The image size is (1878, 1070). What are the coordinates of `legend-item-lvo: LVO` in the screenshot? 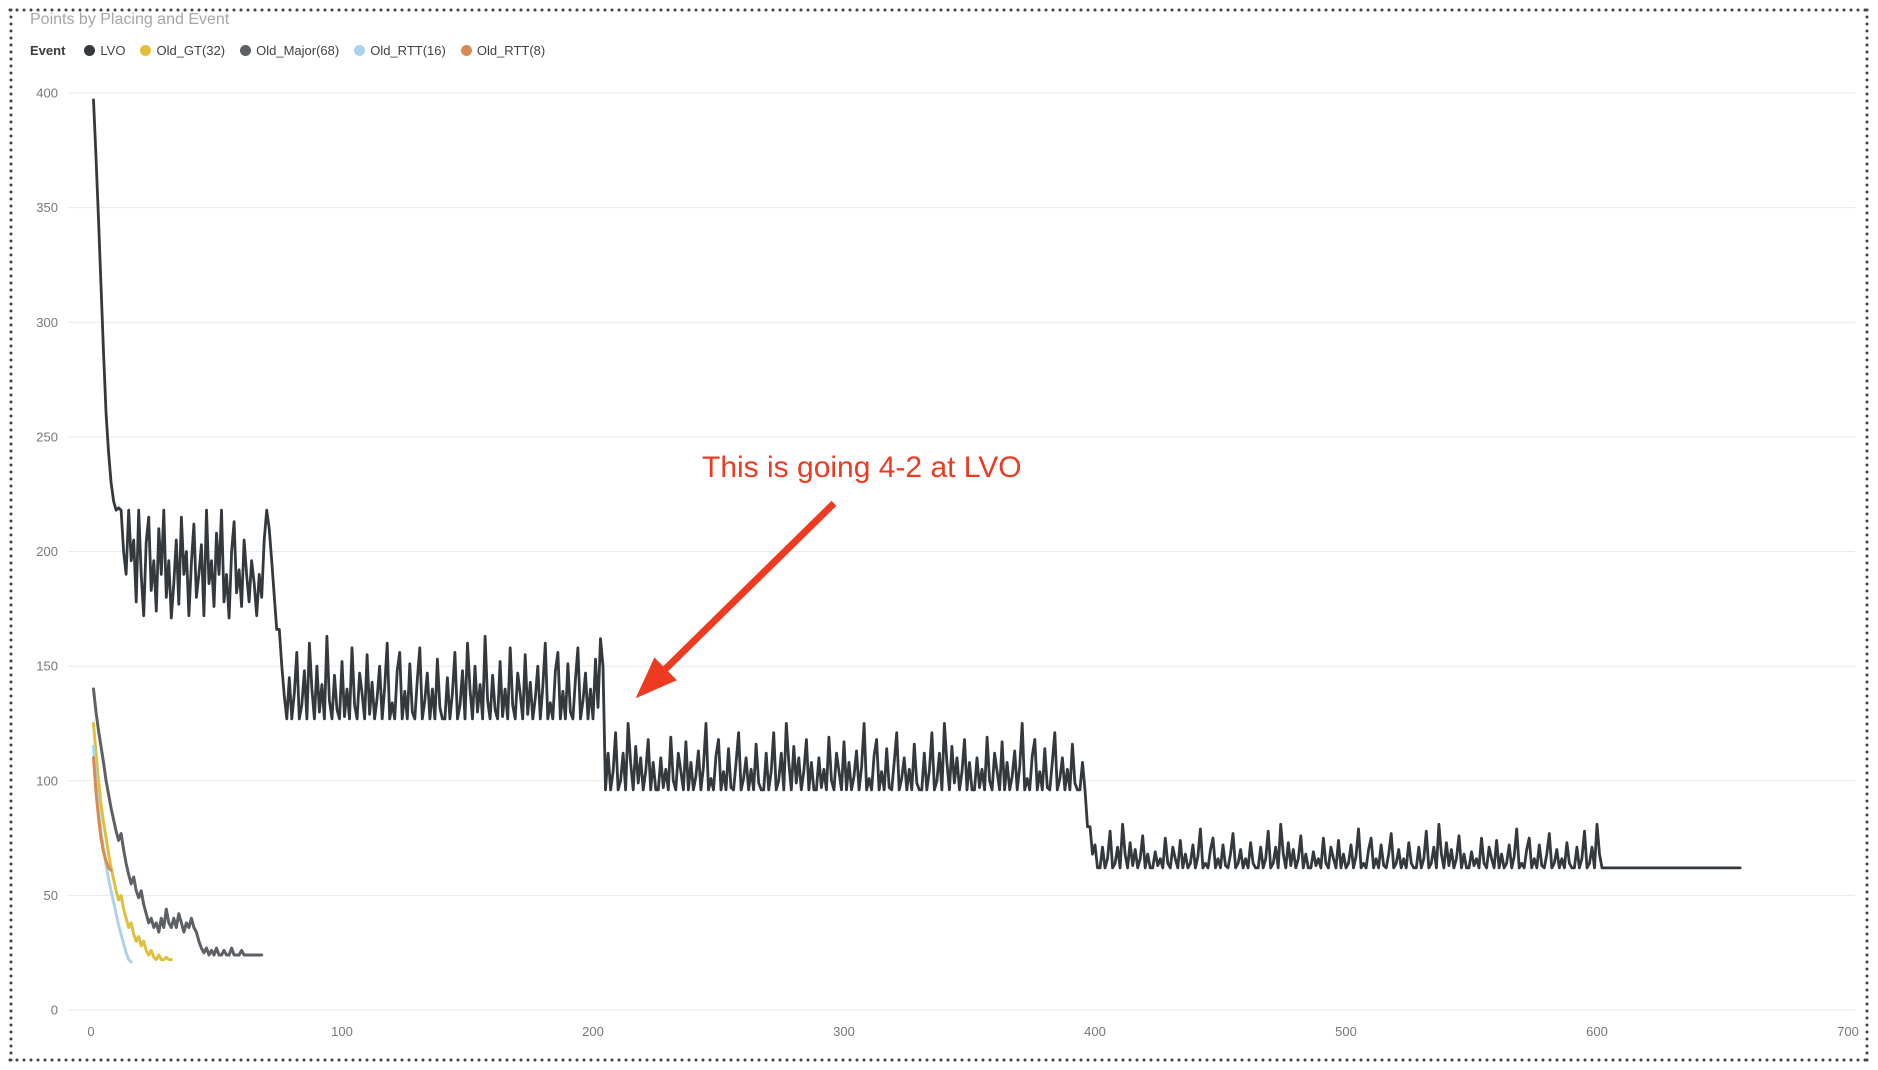 It's located at (104, 50).